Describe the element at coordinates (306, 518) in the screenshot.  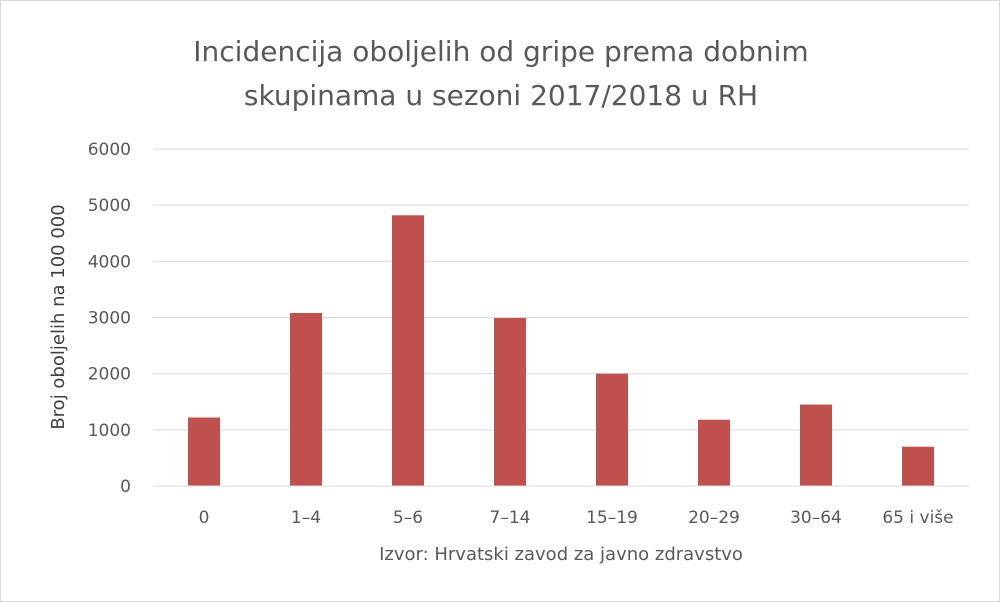
I see `x-tick-label: 1–4` at that location.